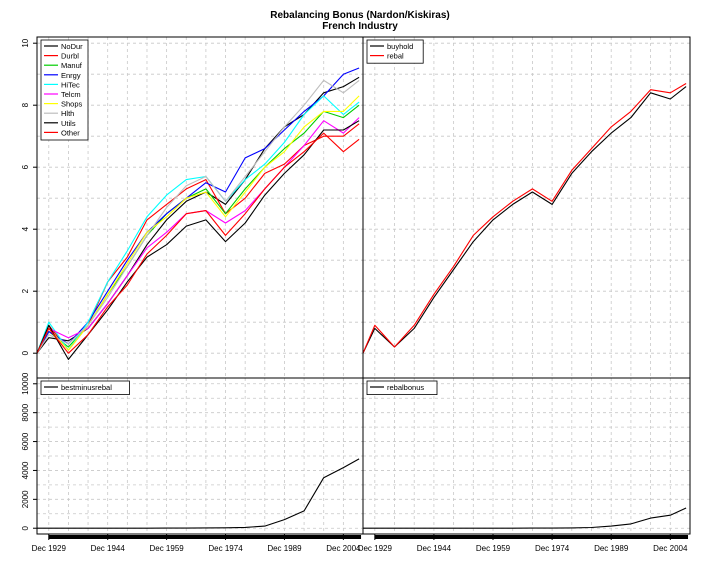  Describe the element at coordinates (25, 104) in the screenshot. I see `y-tick-label: 8` at that location.